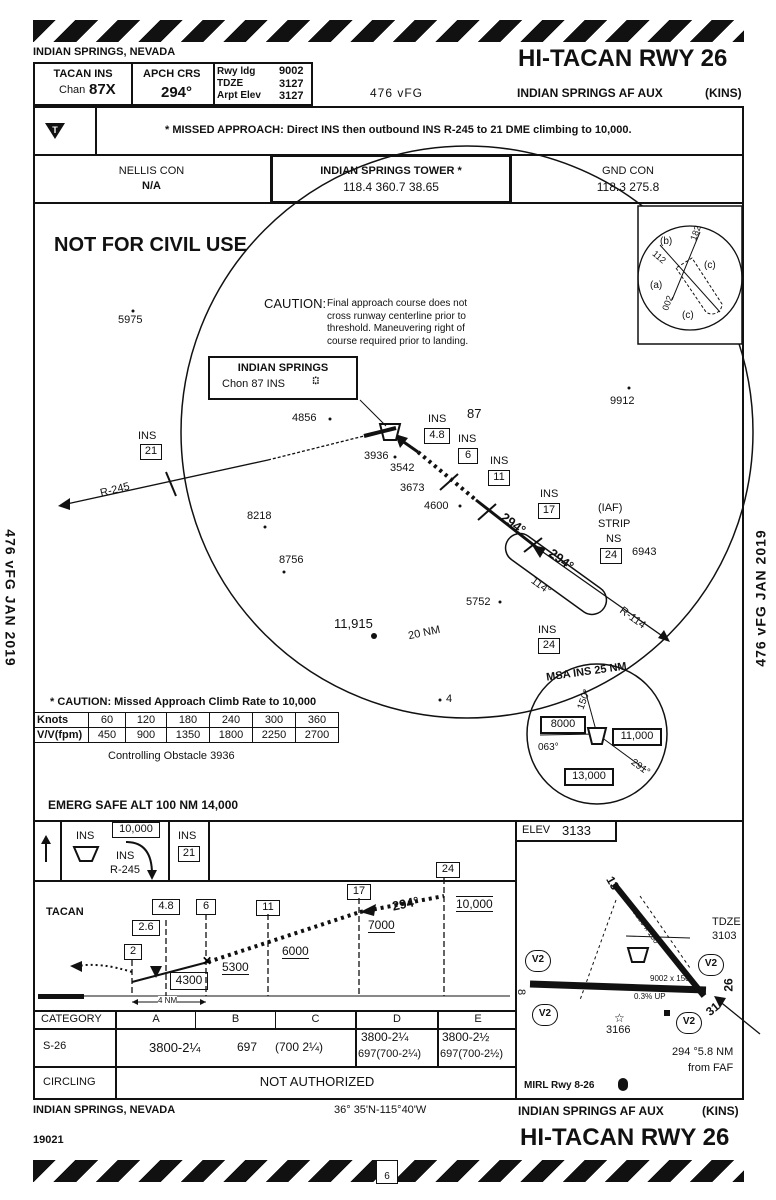  I want to click on comms-col1-name: NELLIS CON, so click(151, 171).